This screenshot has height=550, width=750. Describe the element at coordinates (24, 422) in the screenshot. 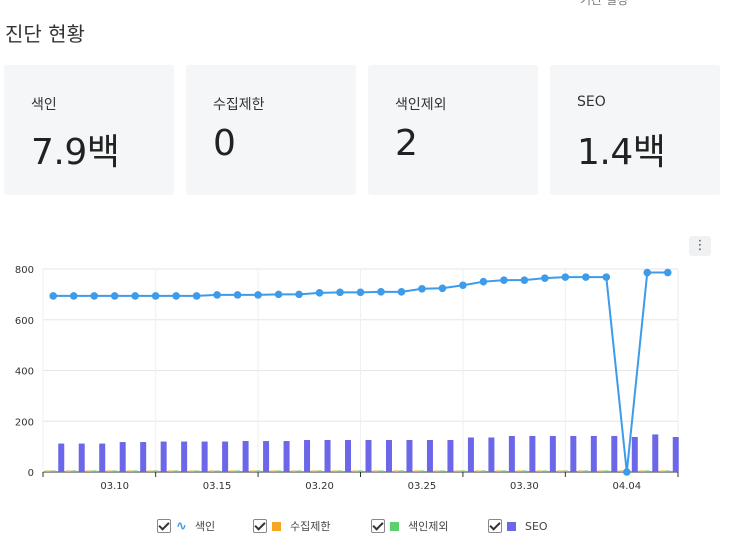

I see `y-tick-label: 200` at that location.